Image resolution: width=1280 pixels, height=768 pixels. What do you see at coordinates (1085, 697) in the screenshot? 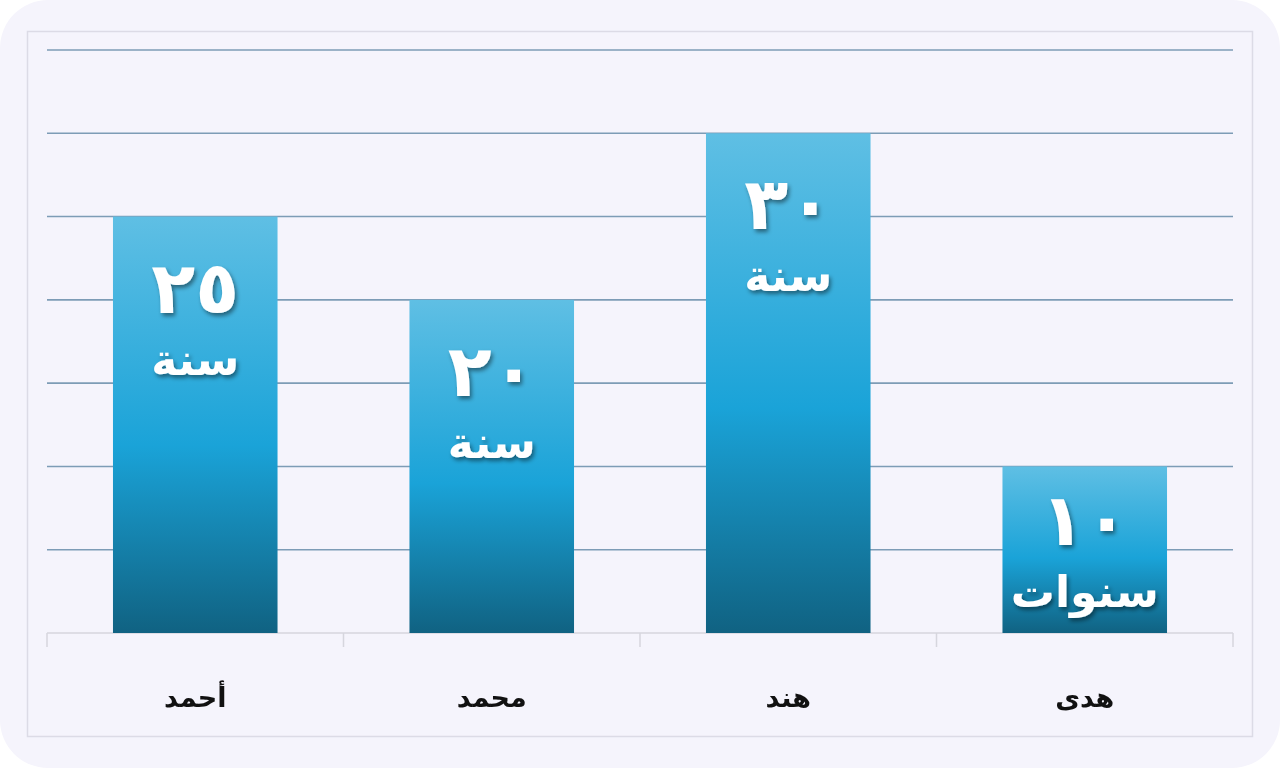
I see `x-tick-label: هدى` at bounding box center [1085, 697].